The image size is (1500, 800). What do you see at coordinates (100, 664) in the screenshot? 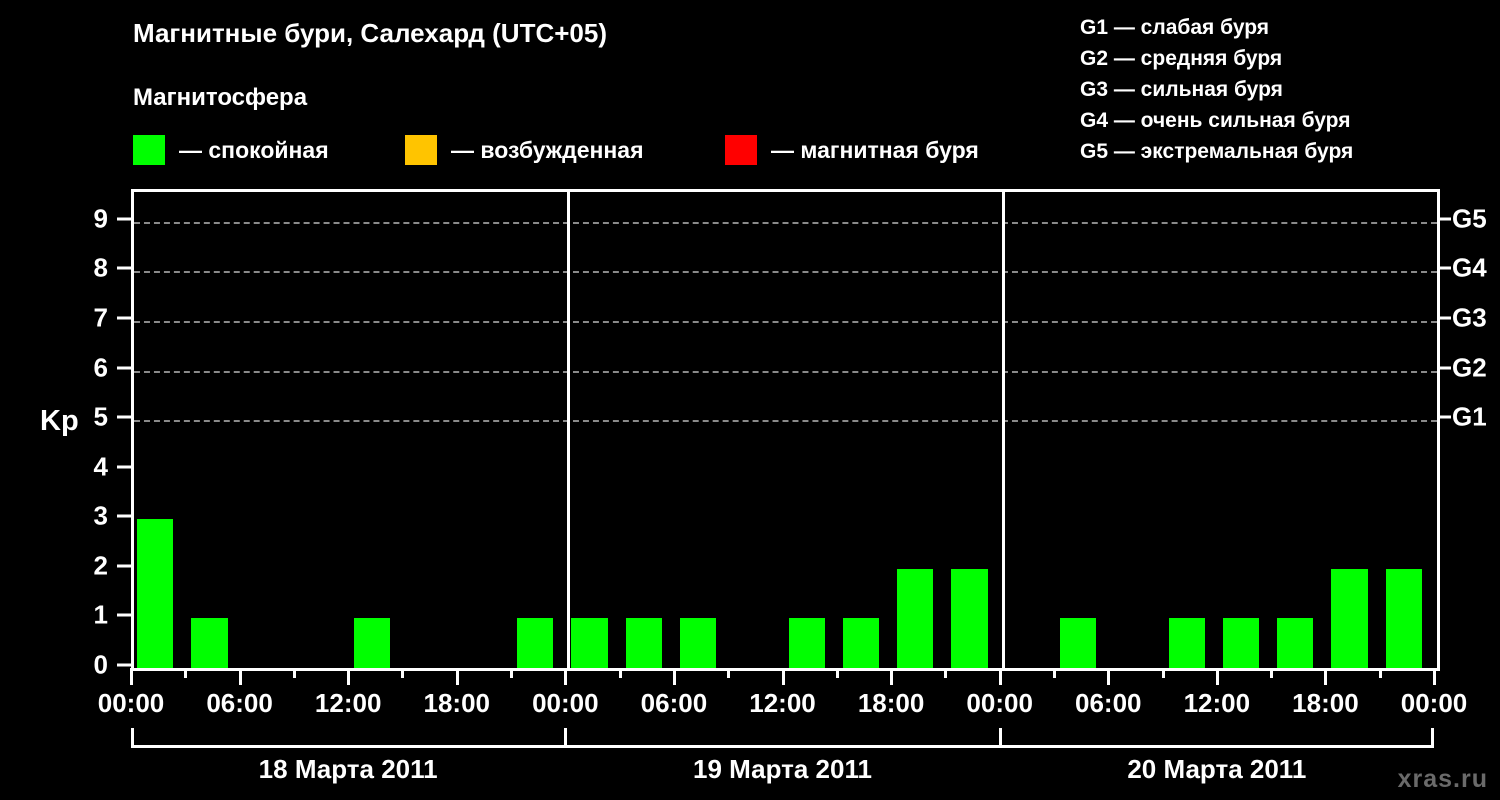
I see `y-tick-label-0: 0` at bounding box center [100, 664].